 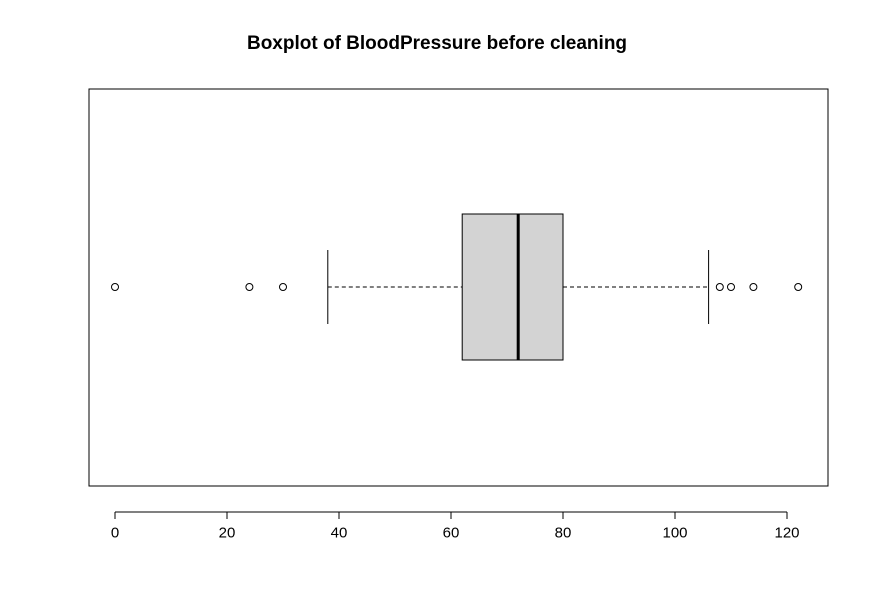 I want to click on box-group, so click(x=518, y=287).